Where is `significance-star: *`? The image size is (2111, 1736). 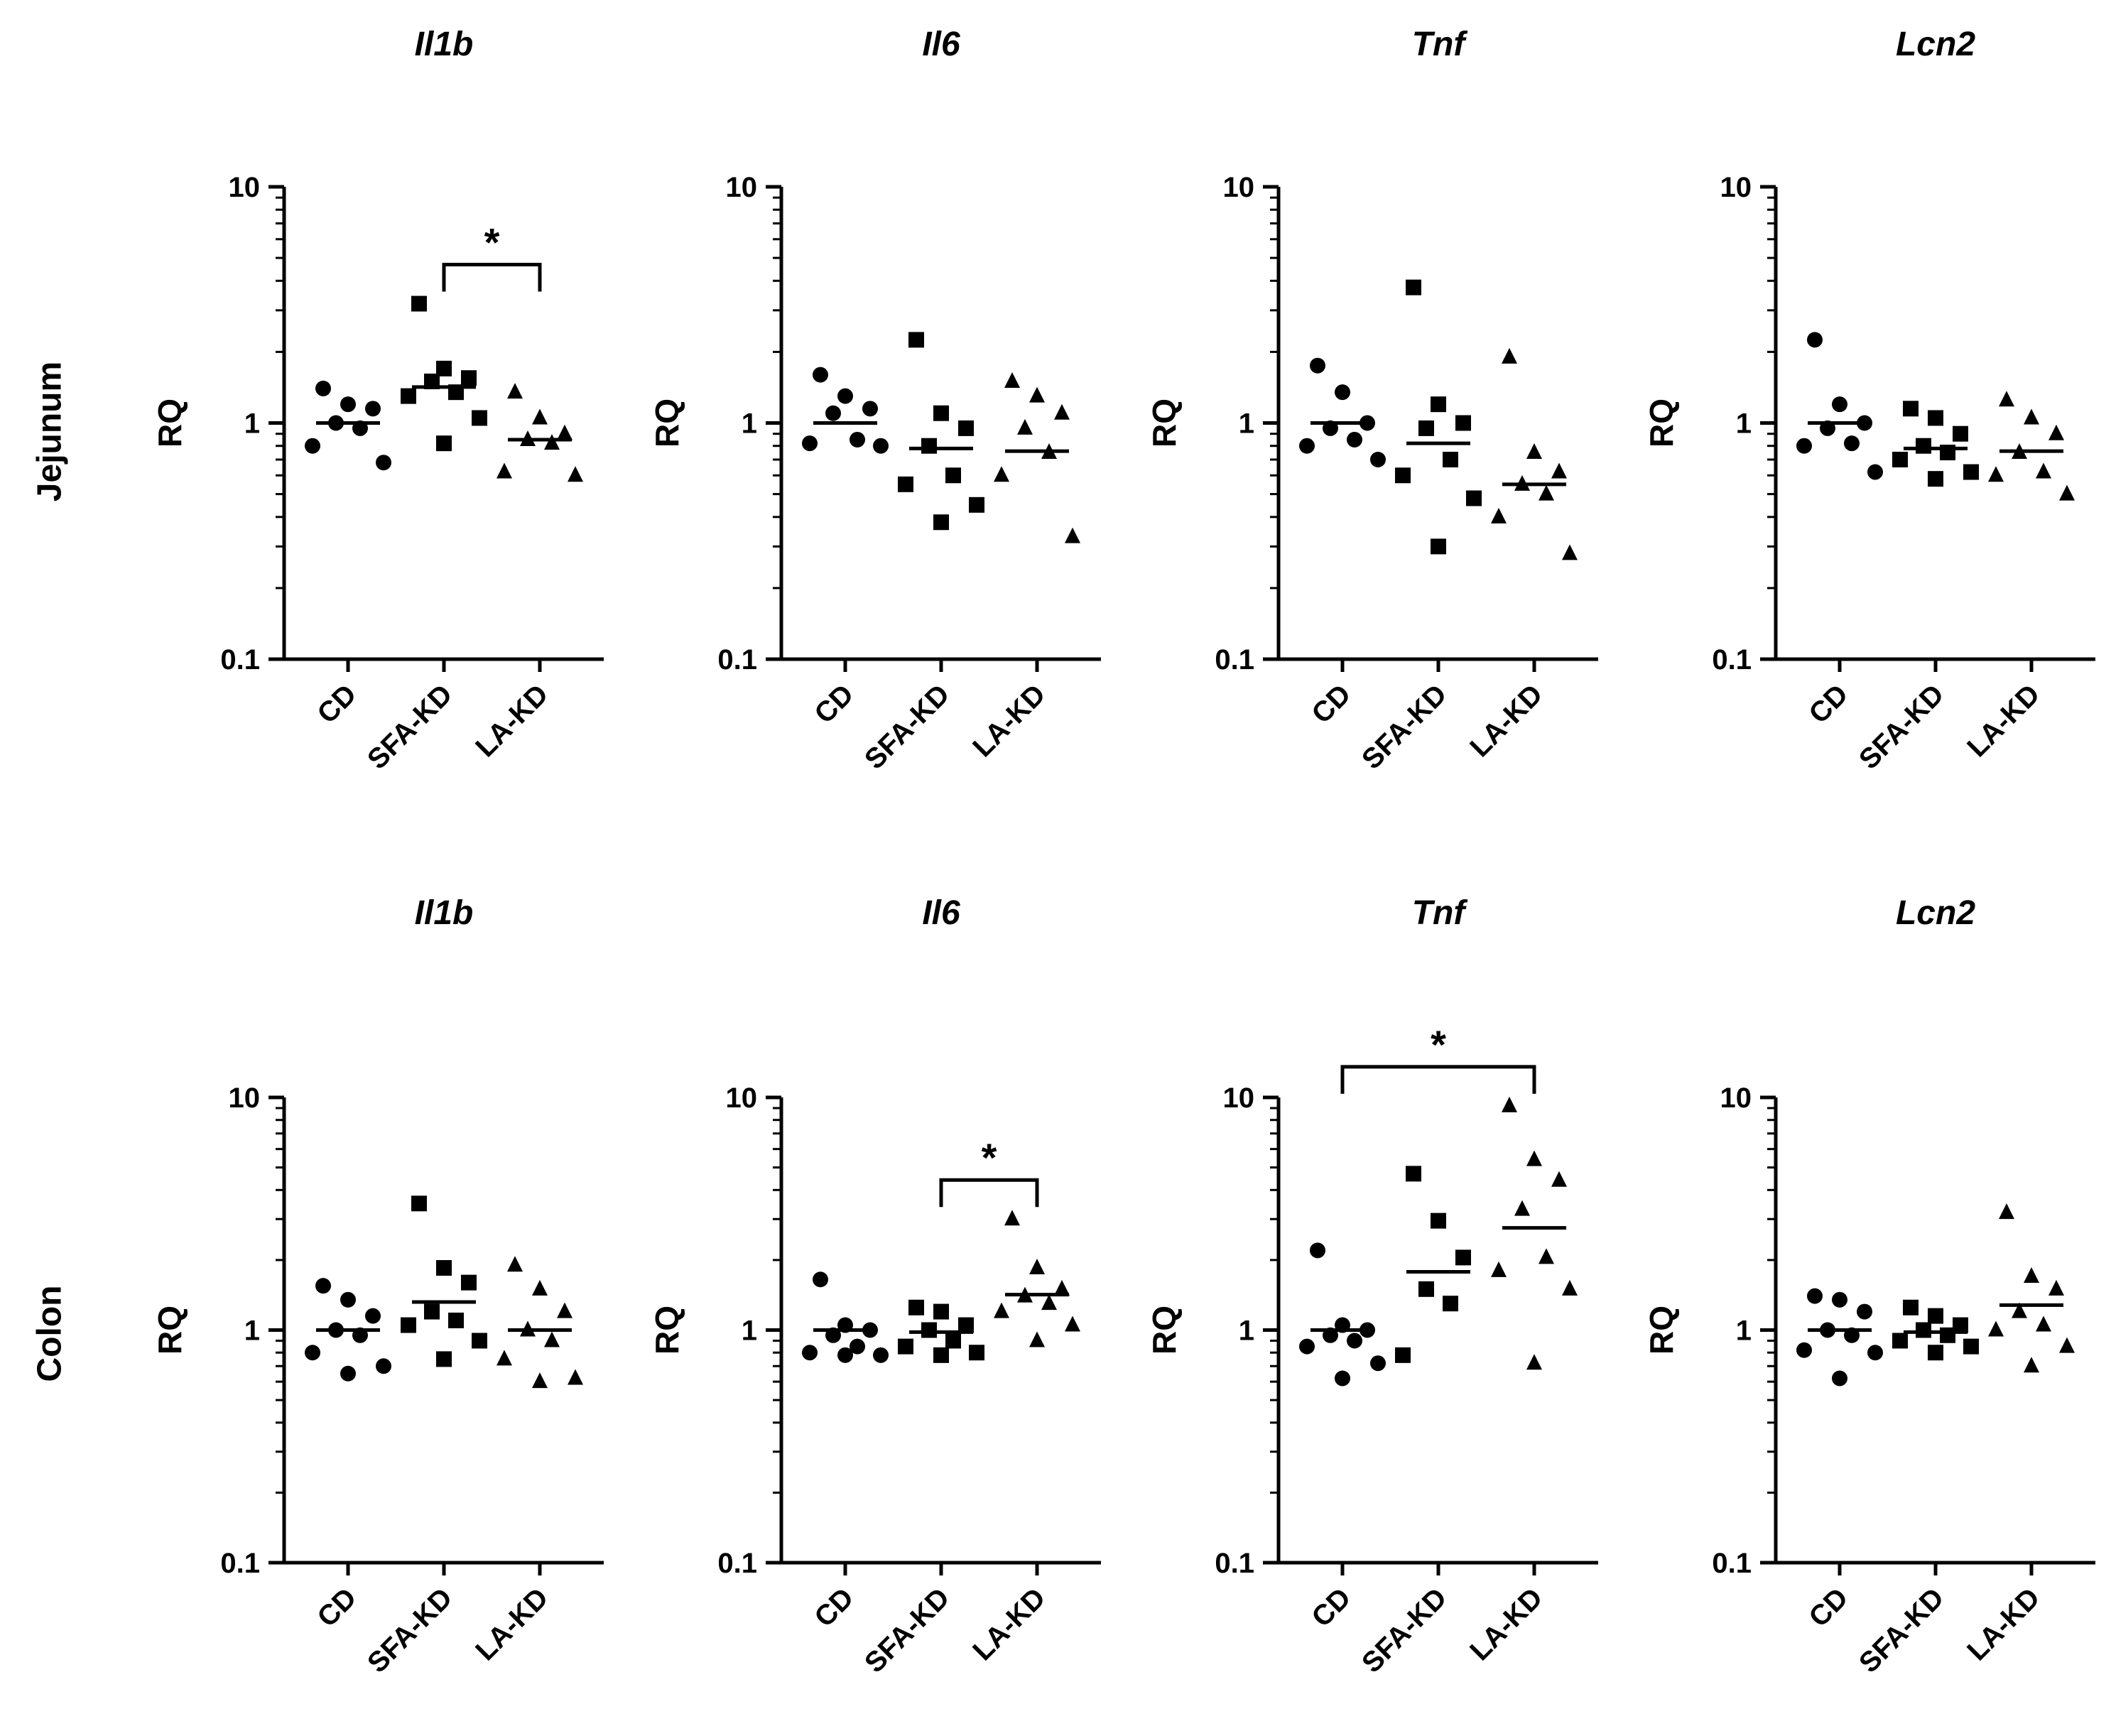 significance-star: * is located at coordinates (1438, 1044).